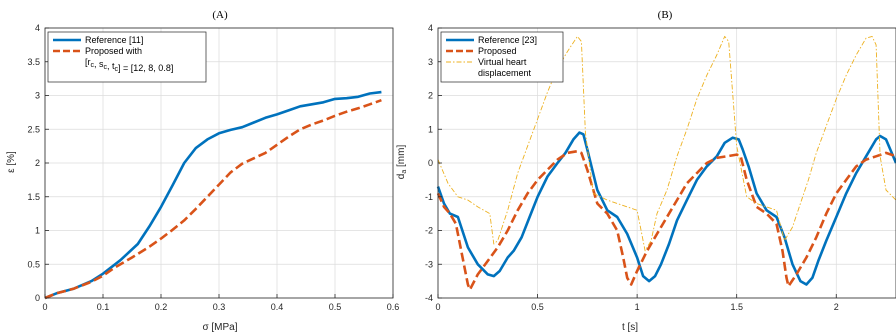 The image size is (896, 334). I want to click on panel-a-xtick-label-3: 0.3, so click(219, 307).